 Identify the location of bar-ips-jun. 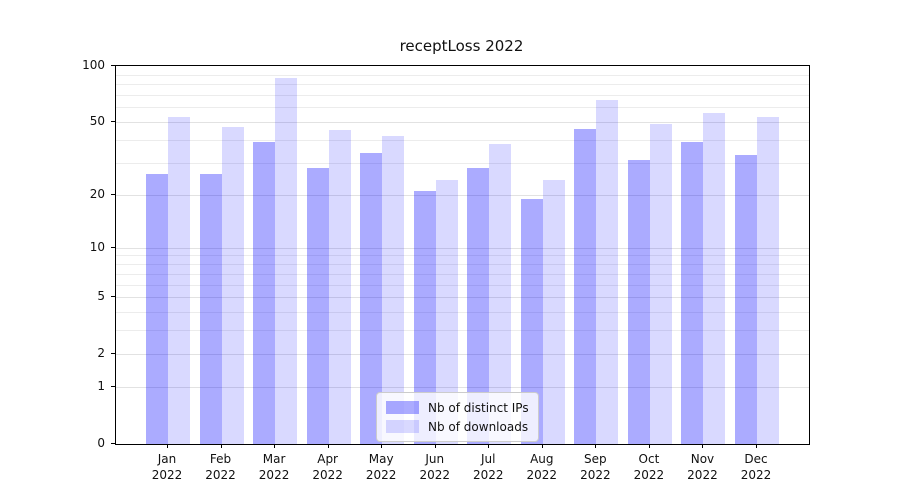
(424, 317).